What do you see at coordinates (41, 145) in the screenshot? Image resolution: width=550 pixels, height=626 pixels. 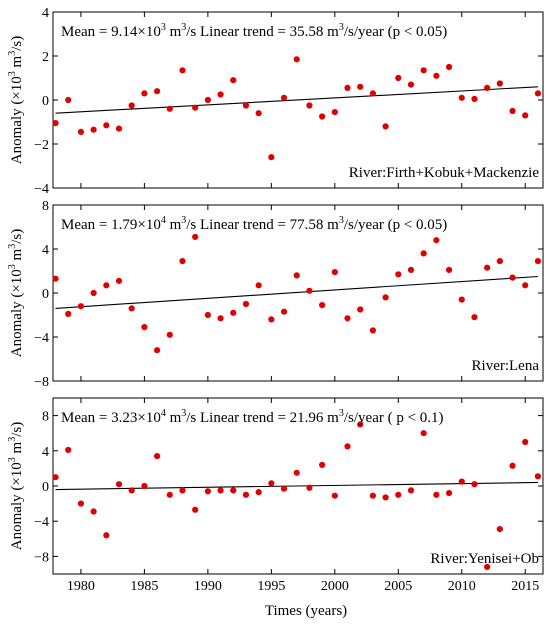 I see `y-tick-label: −2` at bounding box center [41, 145].